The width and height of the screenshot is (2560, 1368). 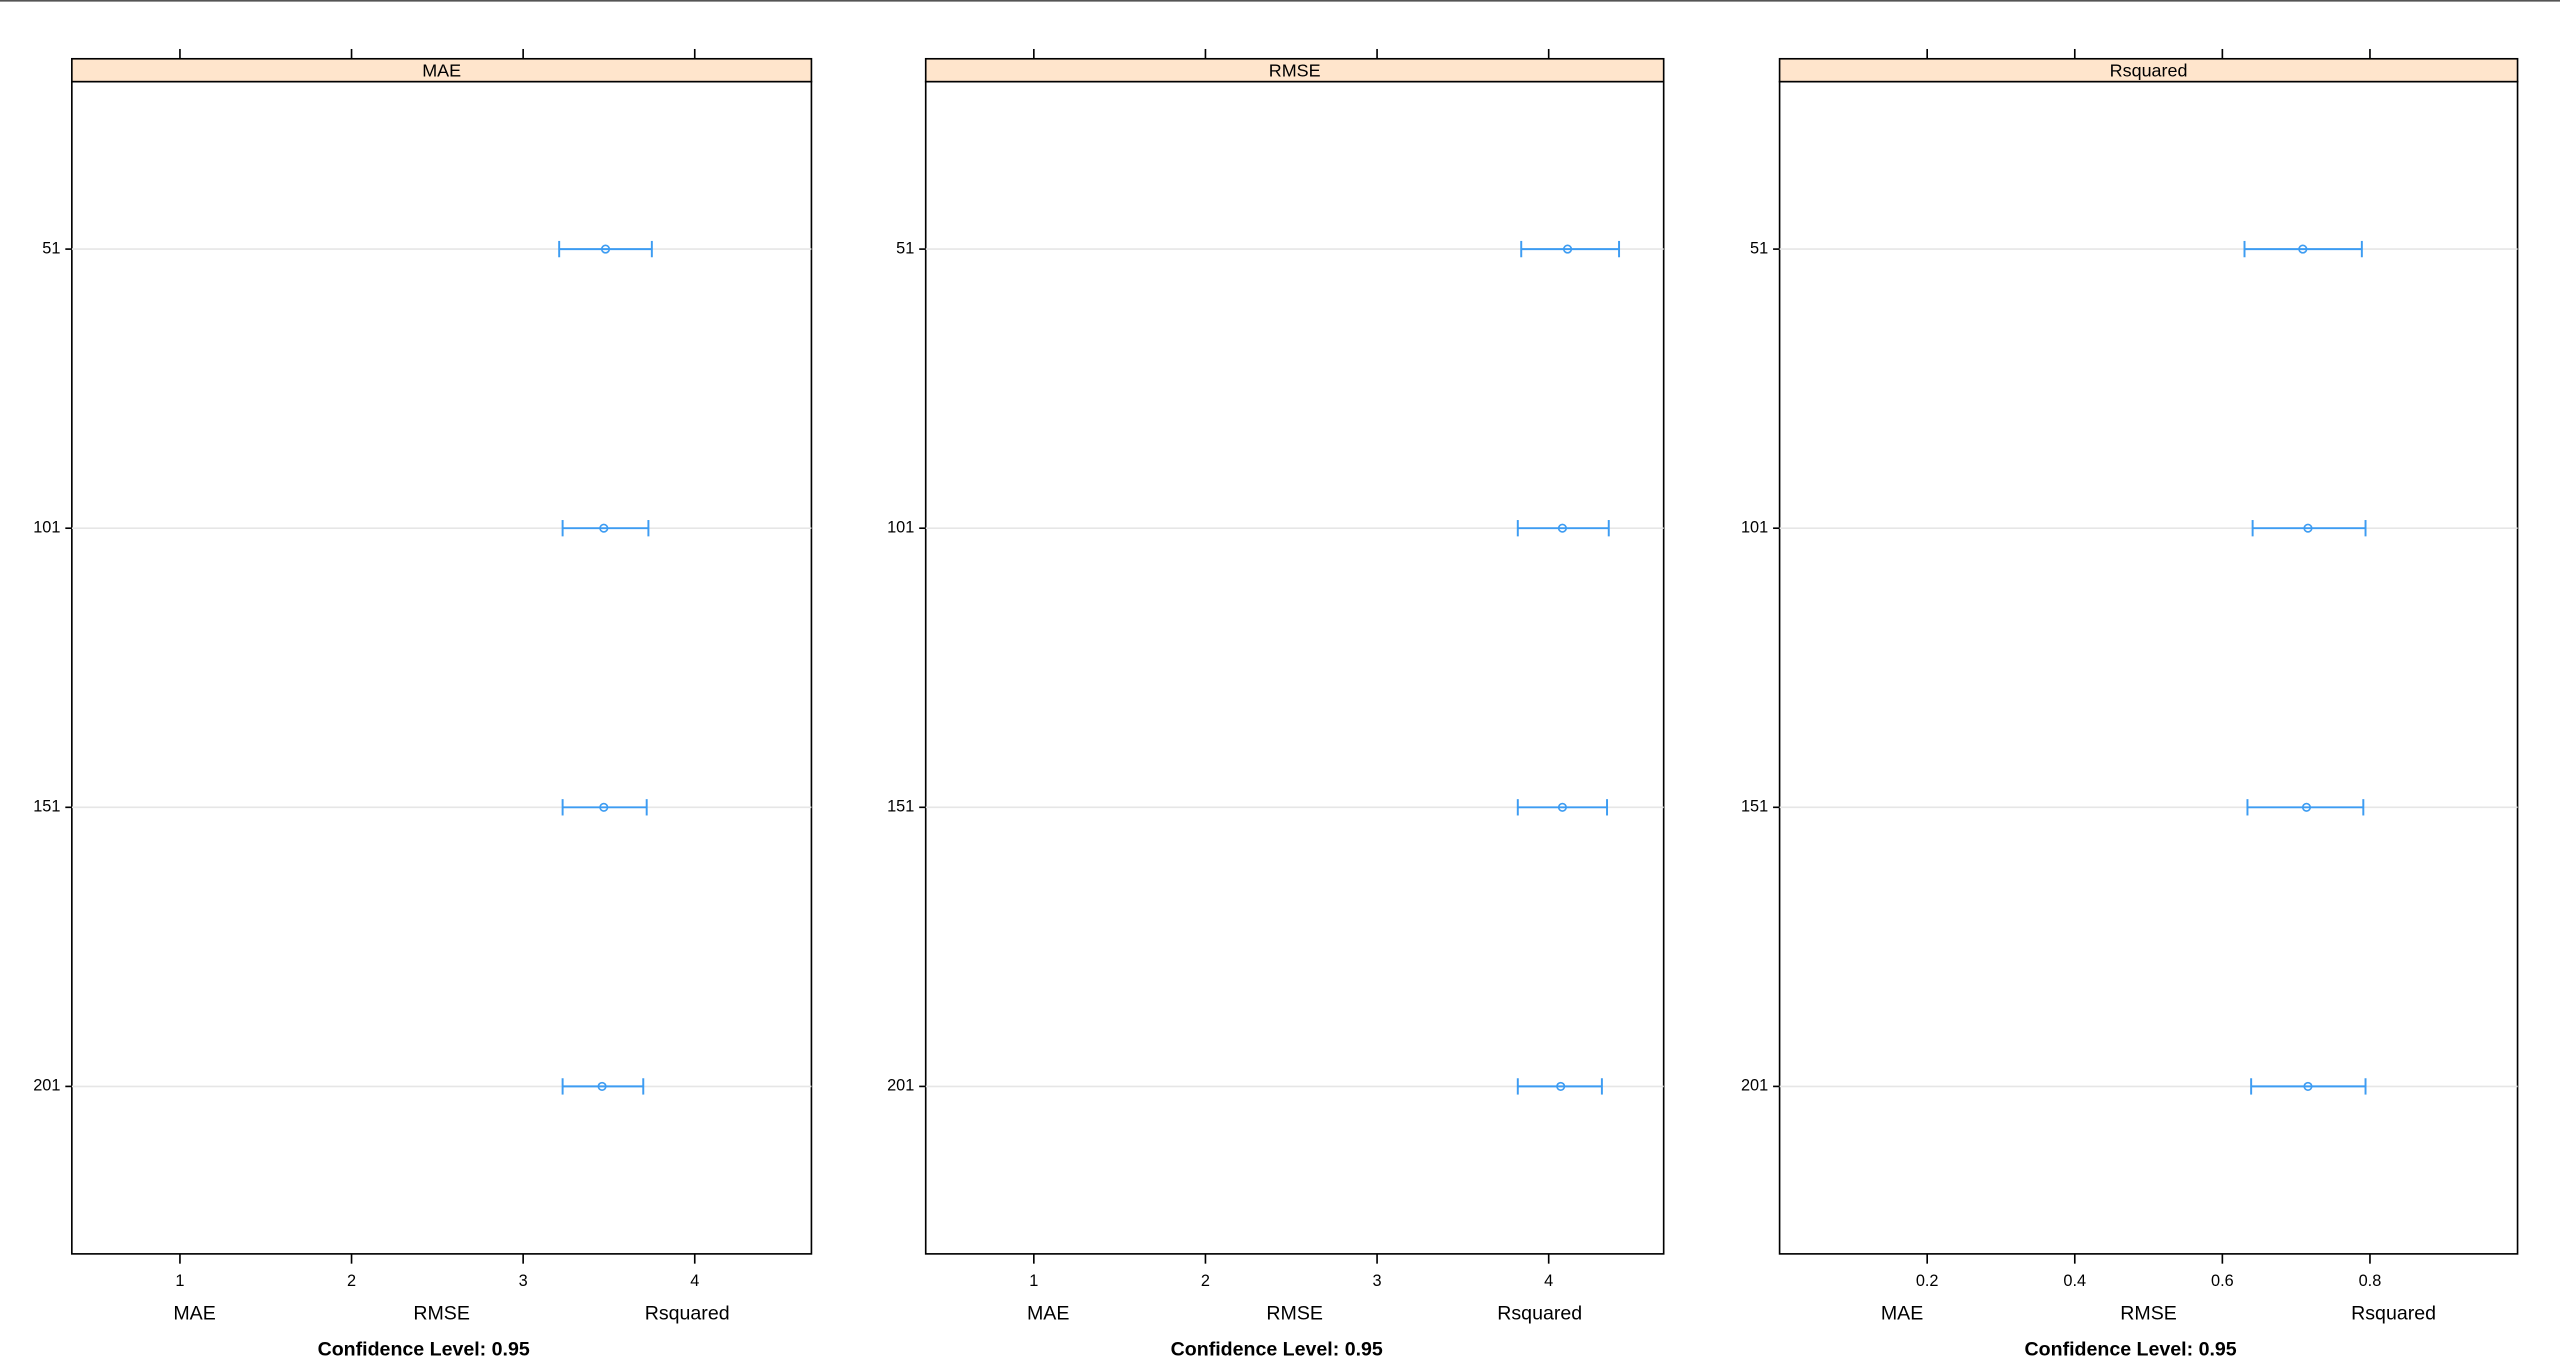 What do you see at coordinates (2370, 1281) in the screenshot?
I see `x-tick-label: 0.8` at bounding box center [2370, 1281].